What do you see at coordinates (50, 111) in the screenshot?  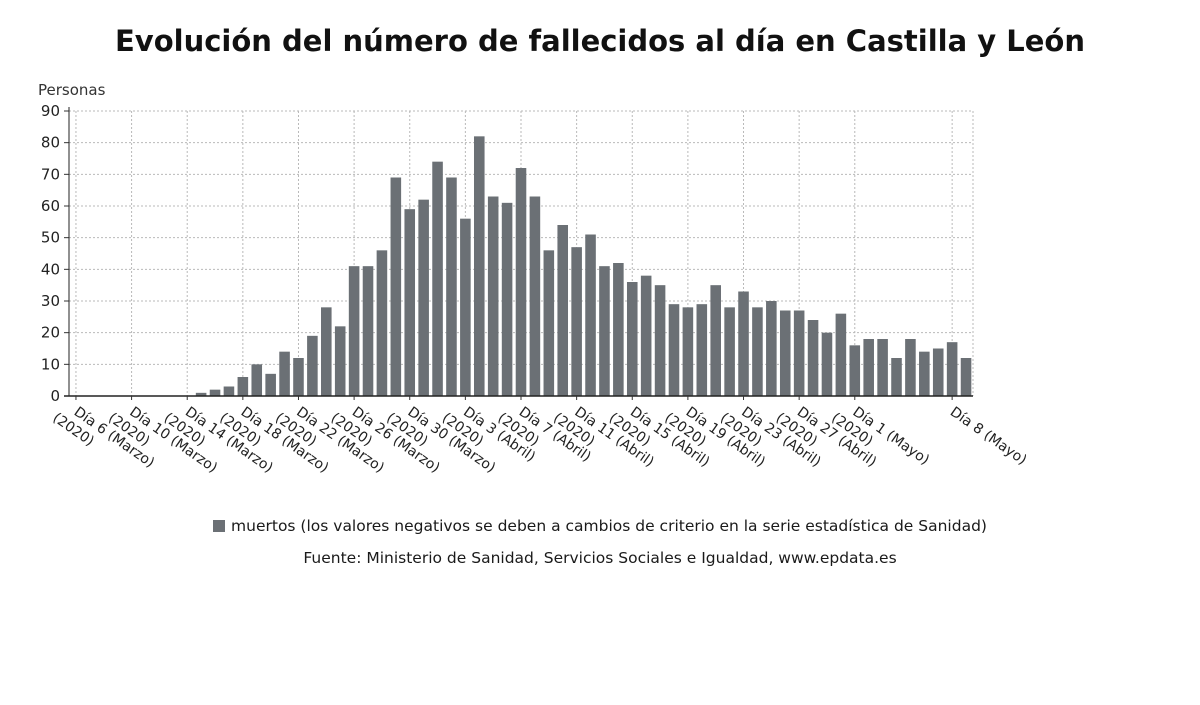 I see `y-tick-label: 90` at bounding box center [50, 111].